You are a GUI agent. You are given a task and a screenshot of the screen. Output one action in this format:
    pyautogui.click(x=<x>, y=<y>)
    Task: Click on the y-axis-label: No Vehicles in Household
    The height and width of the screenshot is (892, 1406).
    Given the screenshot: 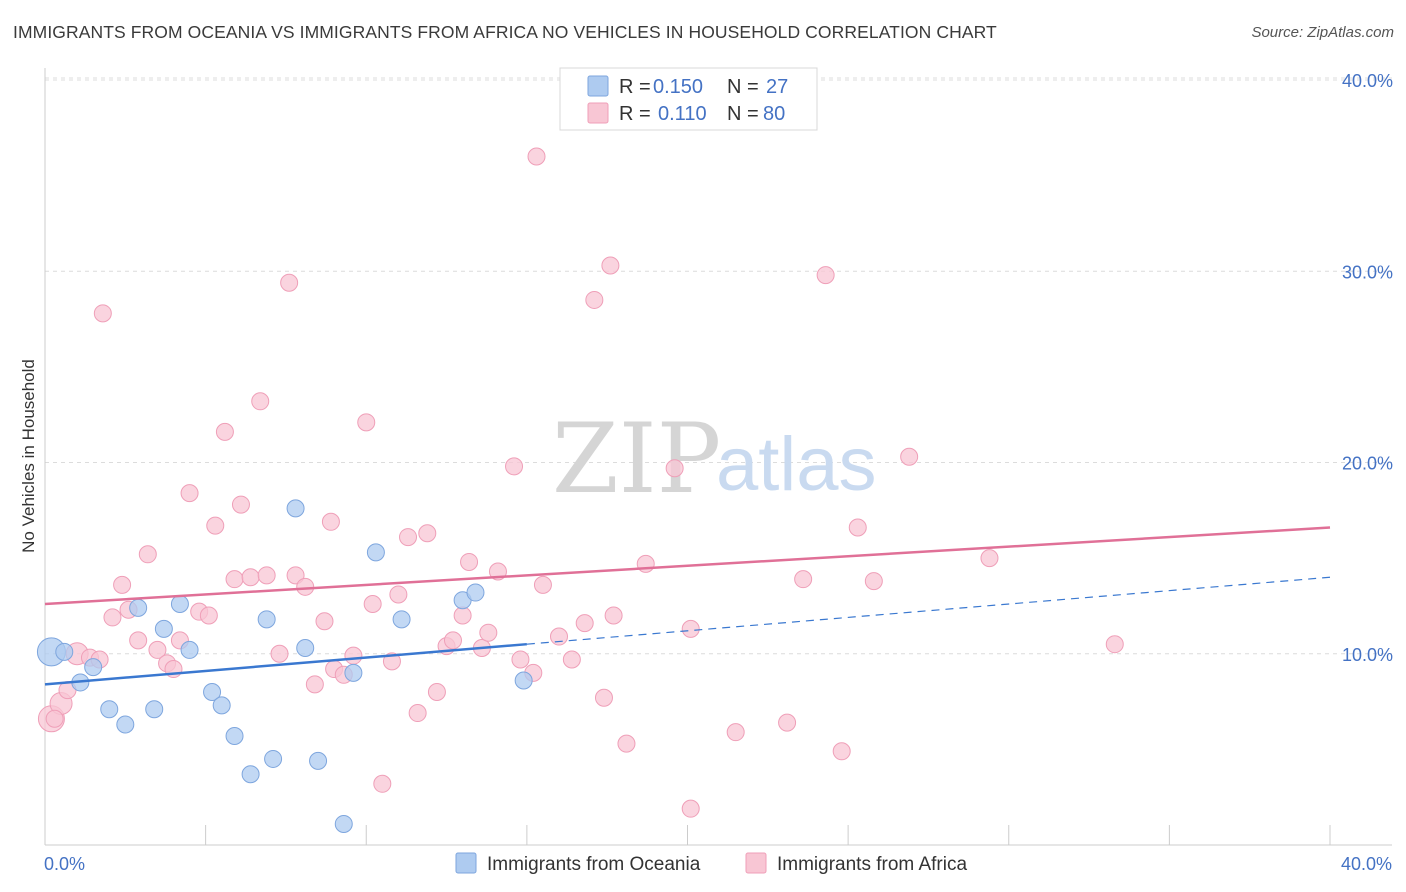 What is the action you would take?
    pyautogui.click(x=28, y=456)
    